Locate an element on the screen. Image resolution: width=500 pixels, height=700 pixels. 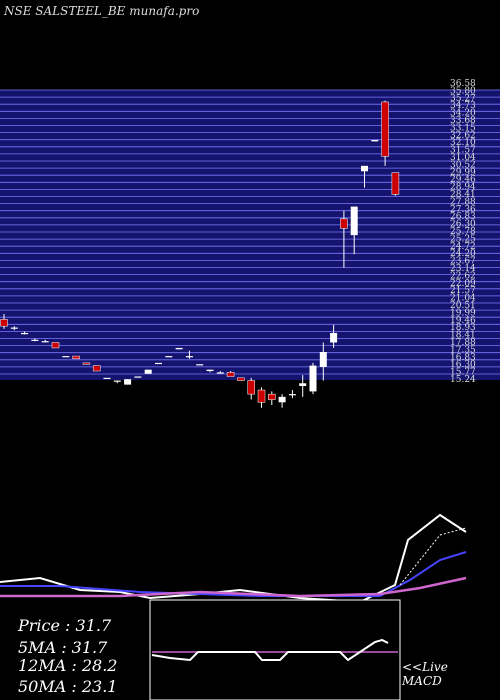
price-label: 23.67 is located at coordinates (463, 262).